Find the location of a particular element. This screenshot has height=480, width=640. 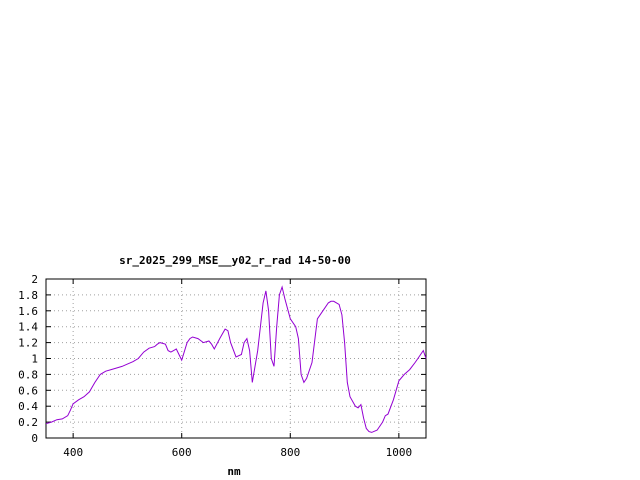

x-tick-label: 600 is located at coordinates (182, 452).